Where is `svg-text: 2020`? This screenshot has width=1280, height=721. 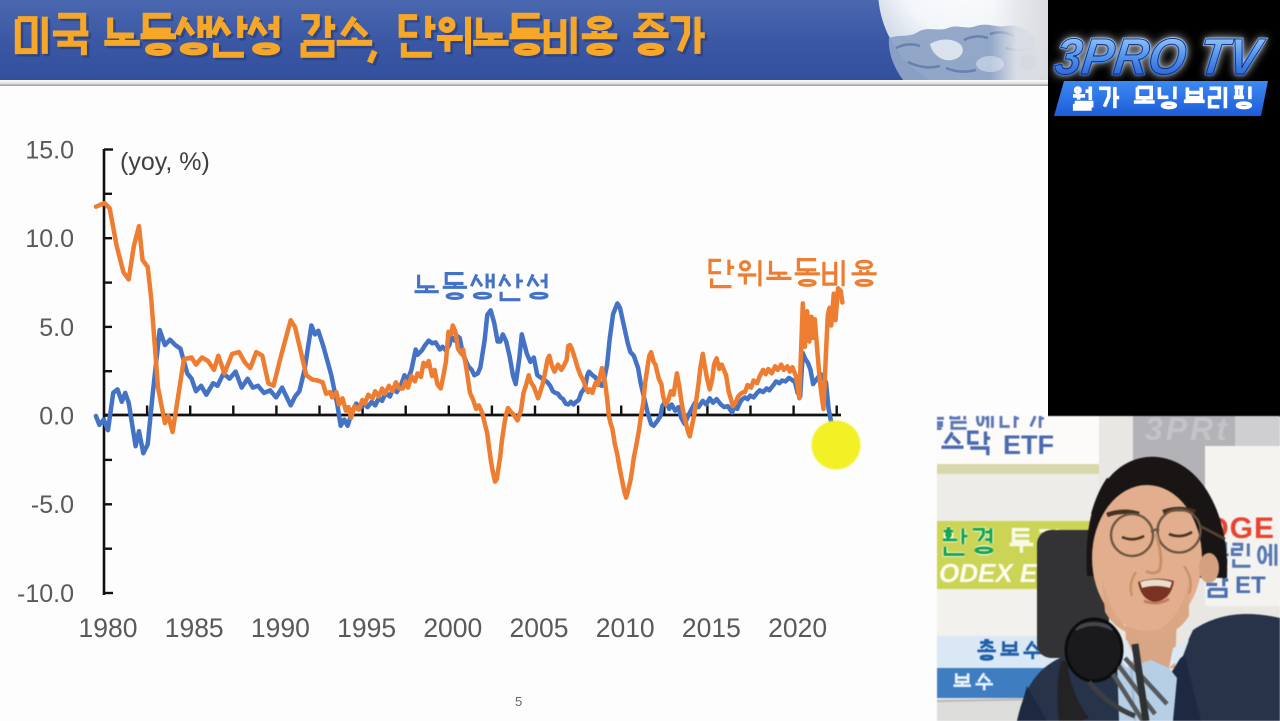 svg-text: 2020 is located at coordinates (797, 628).